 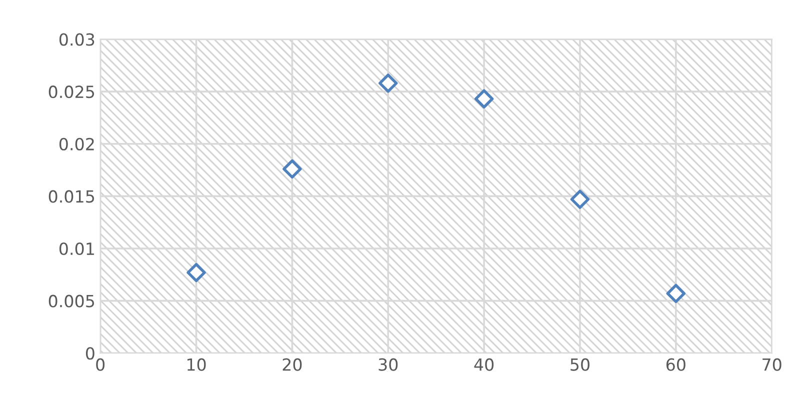 What do you see at coordinates (76, 39) in the screenshot?
I see `y-tick-label: 0.03` at bounding box center [76, 39].